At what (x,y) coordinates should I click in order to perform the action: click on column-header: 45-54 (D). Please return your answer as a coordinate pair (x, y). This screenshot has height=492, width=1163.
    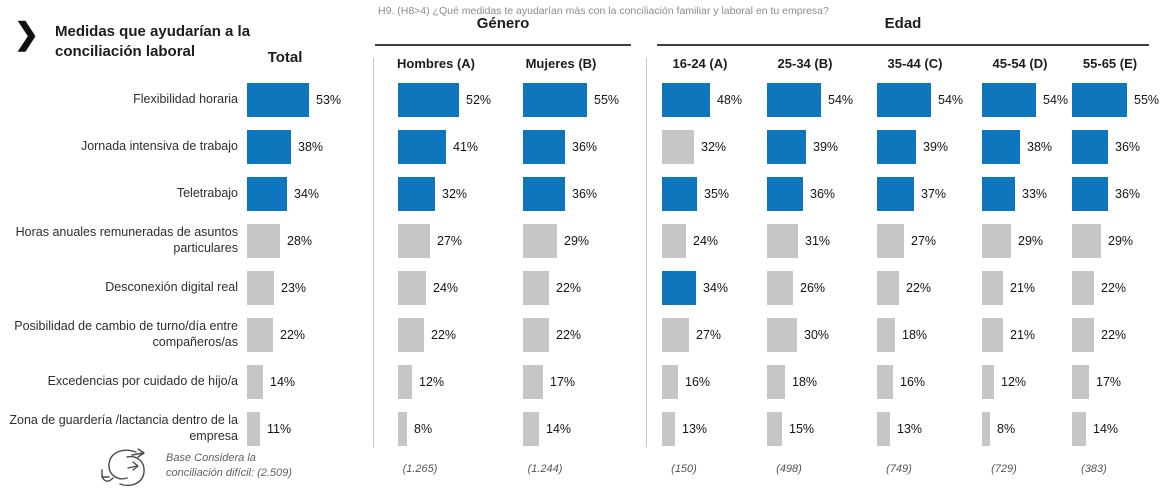
    Looking at the image, I should click on (1020, 63).